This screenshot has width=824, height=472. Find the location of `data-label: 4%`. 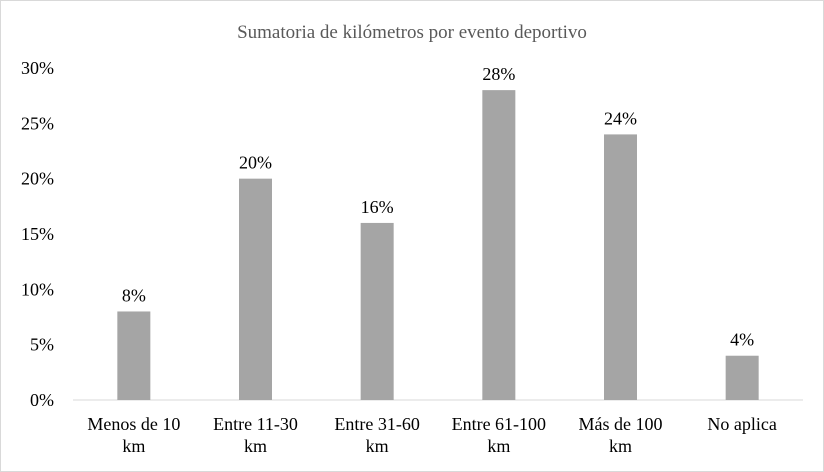

data-label: 4% is located at coordinates (742, 340).